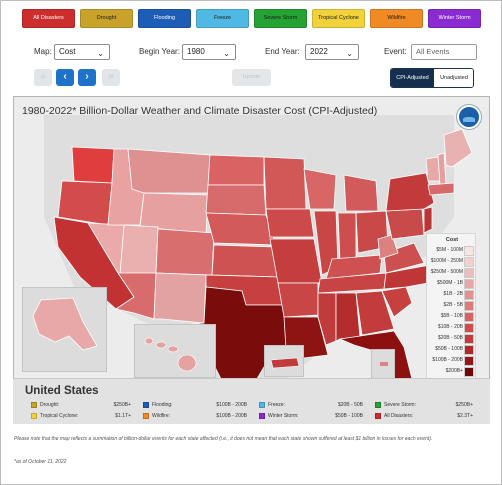  Describe the element at coordinates (236, 200) in the screenshot. I see `state-south-dakota` at that location.